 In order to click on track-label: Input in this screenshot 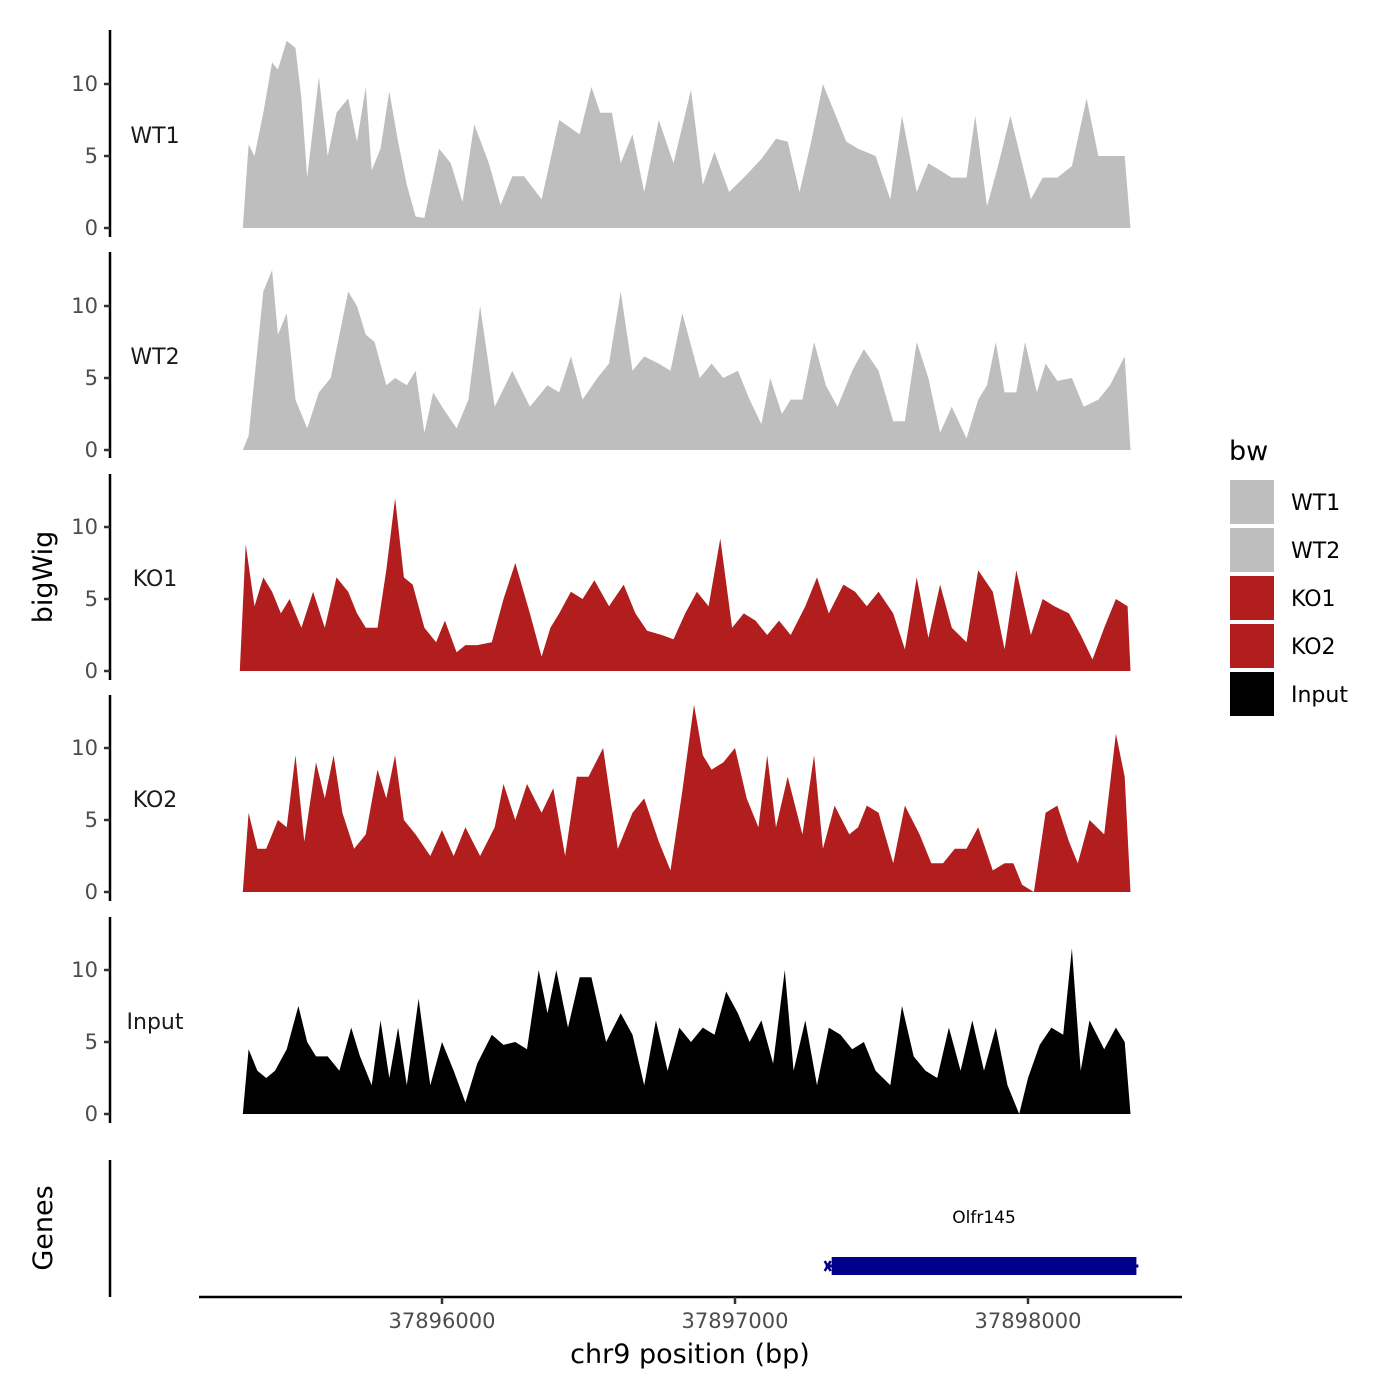, I will do `click(155, 1022)`.